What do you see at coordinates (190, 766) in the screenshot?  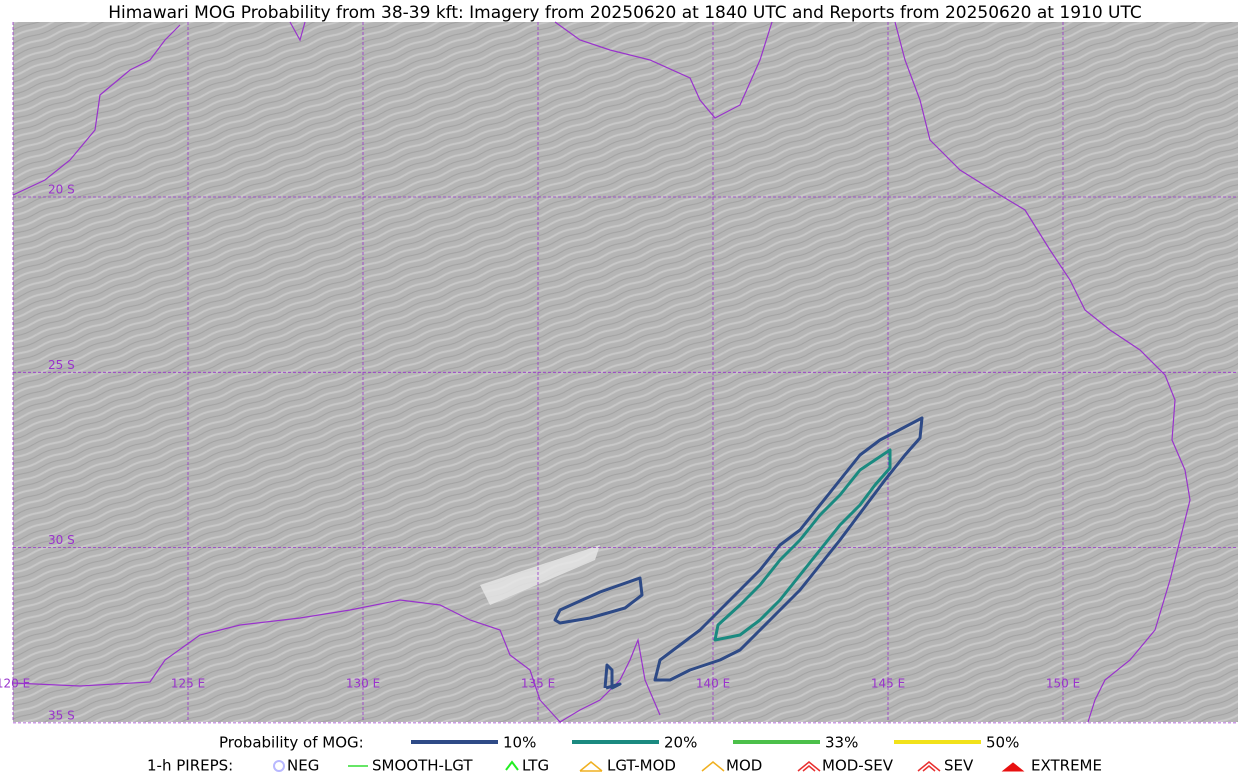 I see `legend-title: 1-h PIREPS:` at bounding box center [190, 766].